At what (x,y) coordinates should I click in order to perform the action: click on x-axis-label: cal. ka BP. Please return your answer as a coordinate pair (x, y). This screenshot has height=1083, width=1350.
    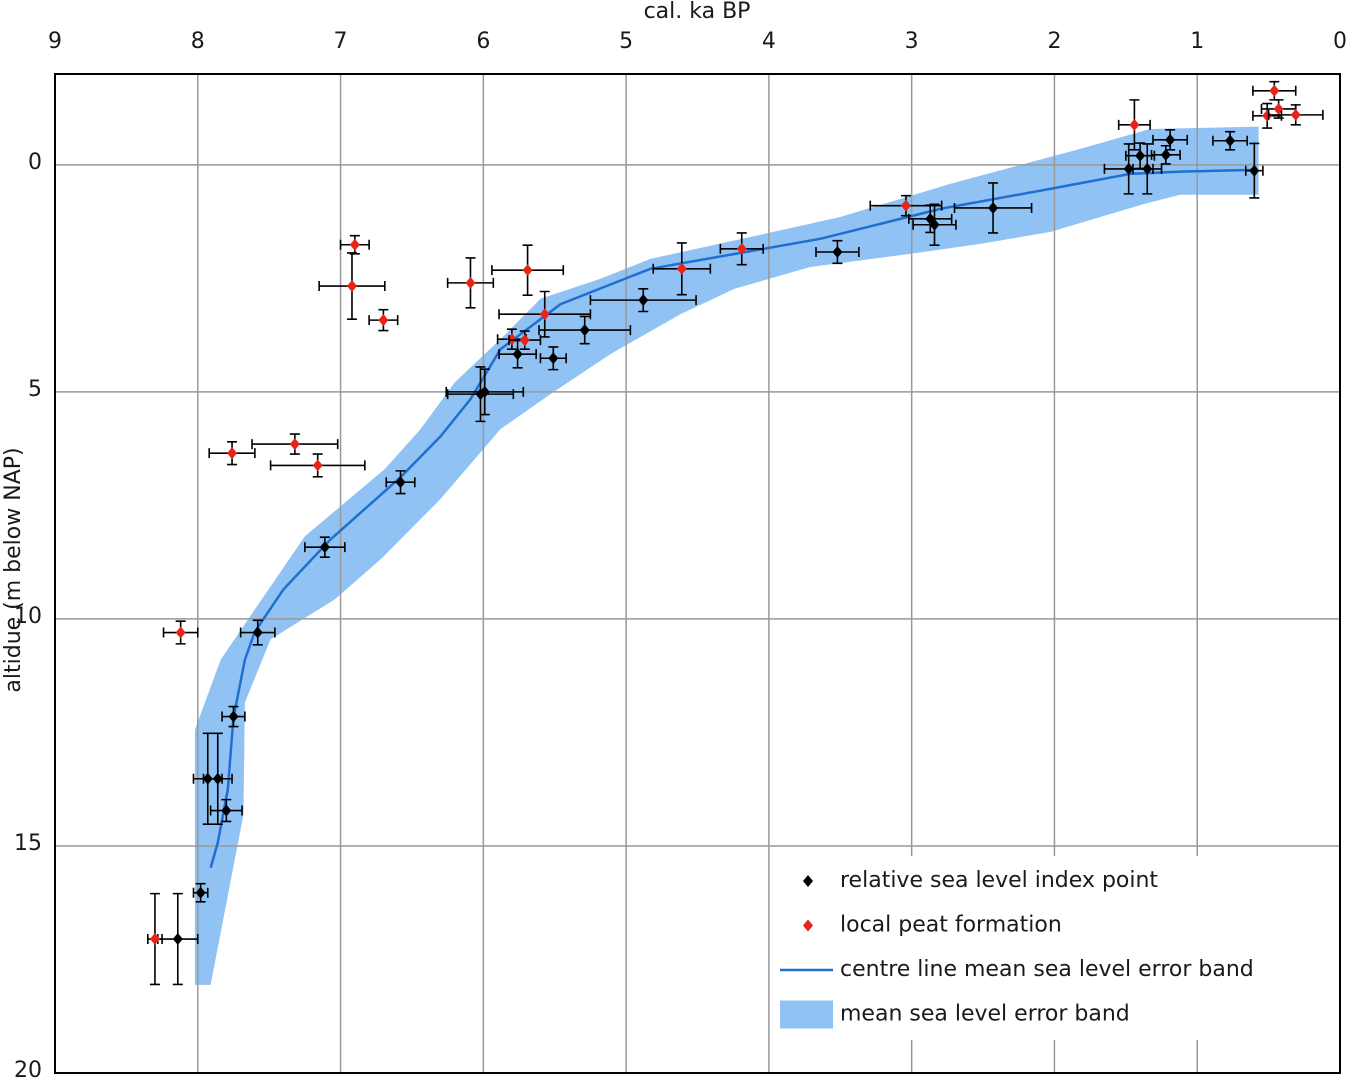
    Looking at the image, I should click on (697, 12).